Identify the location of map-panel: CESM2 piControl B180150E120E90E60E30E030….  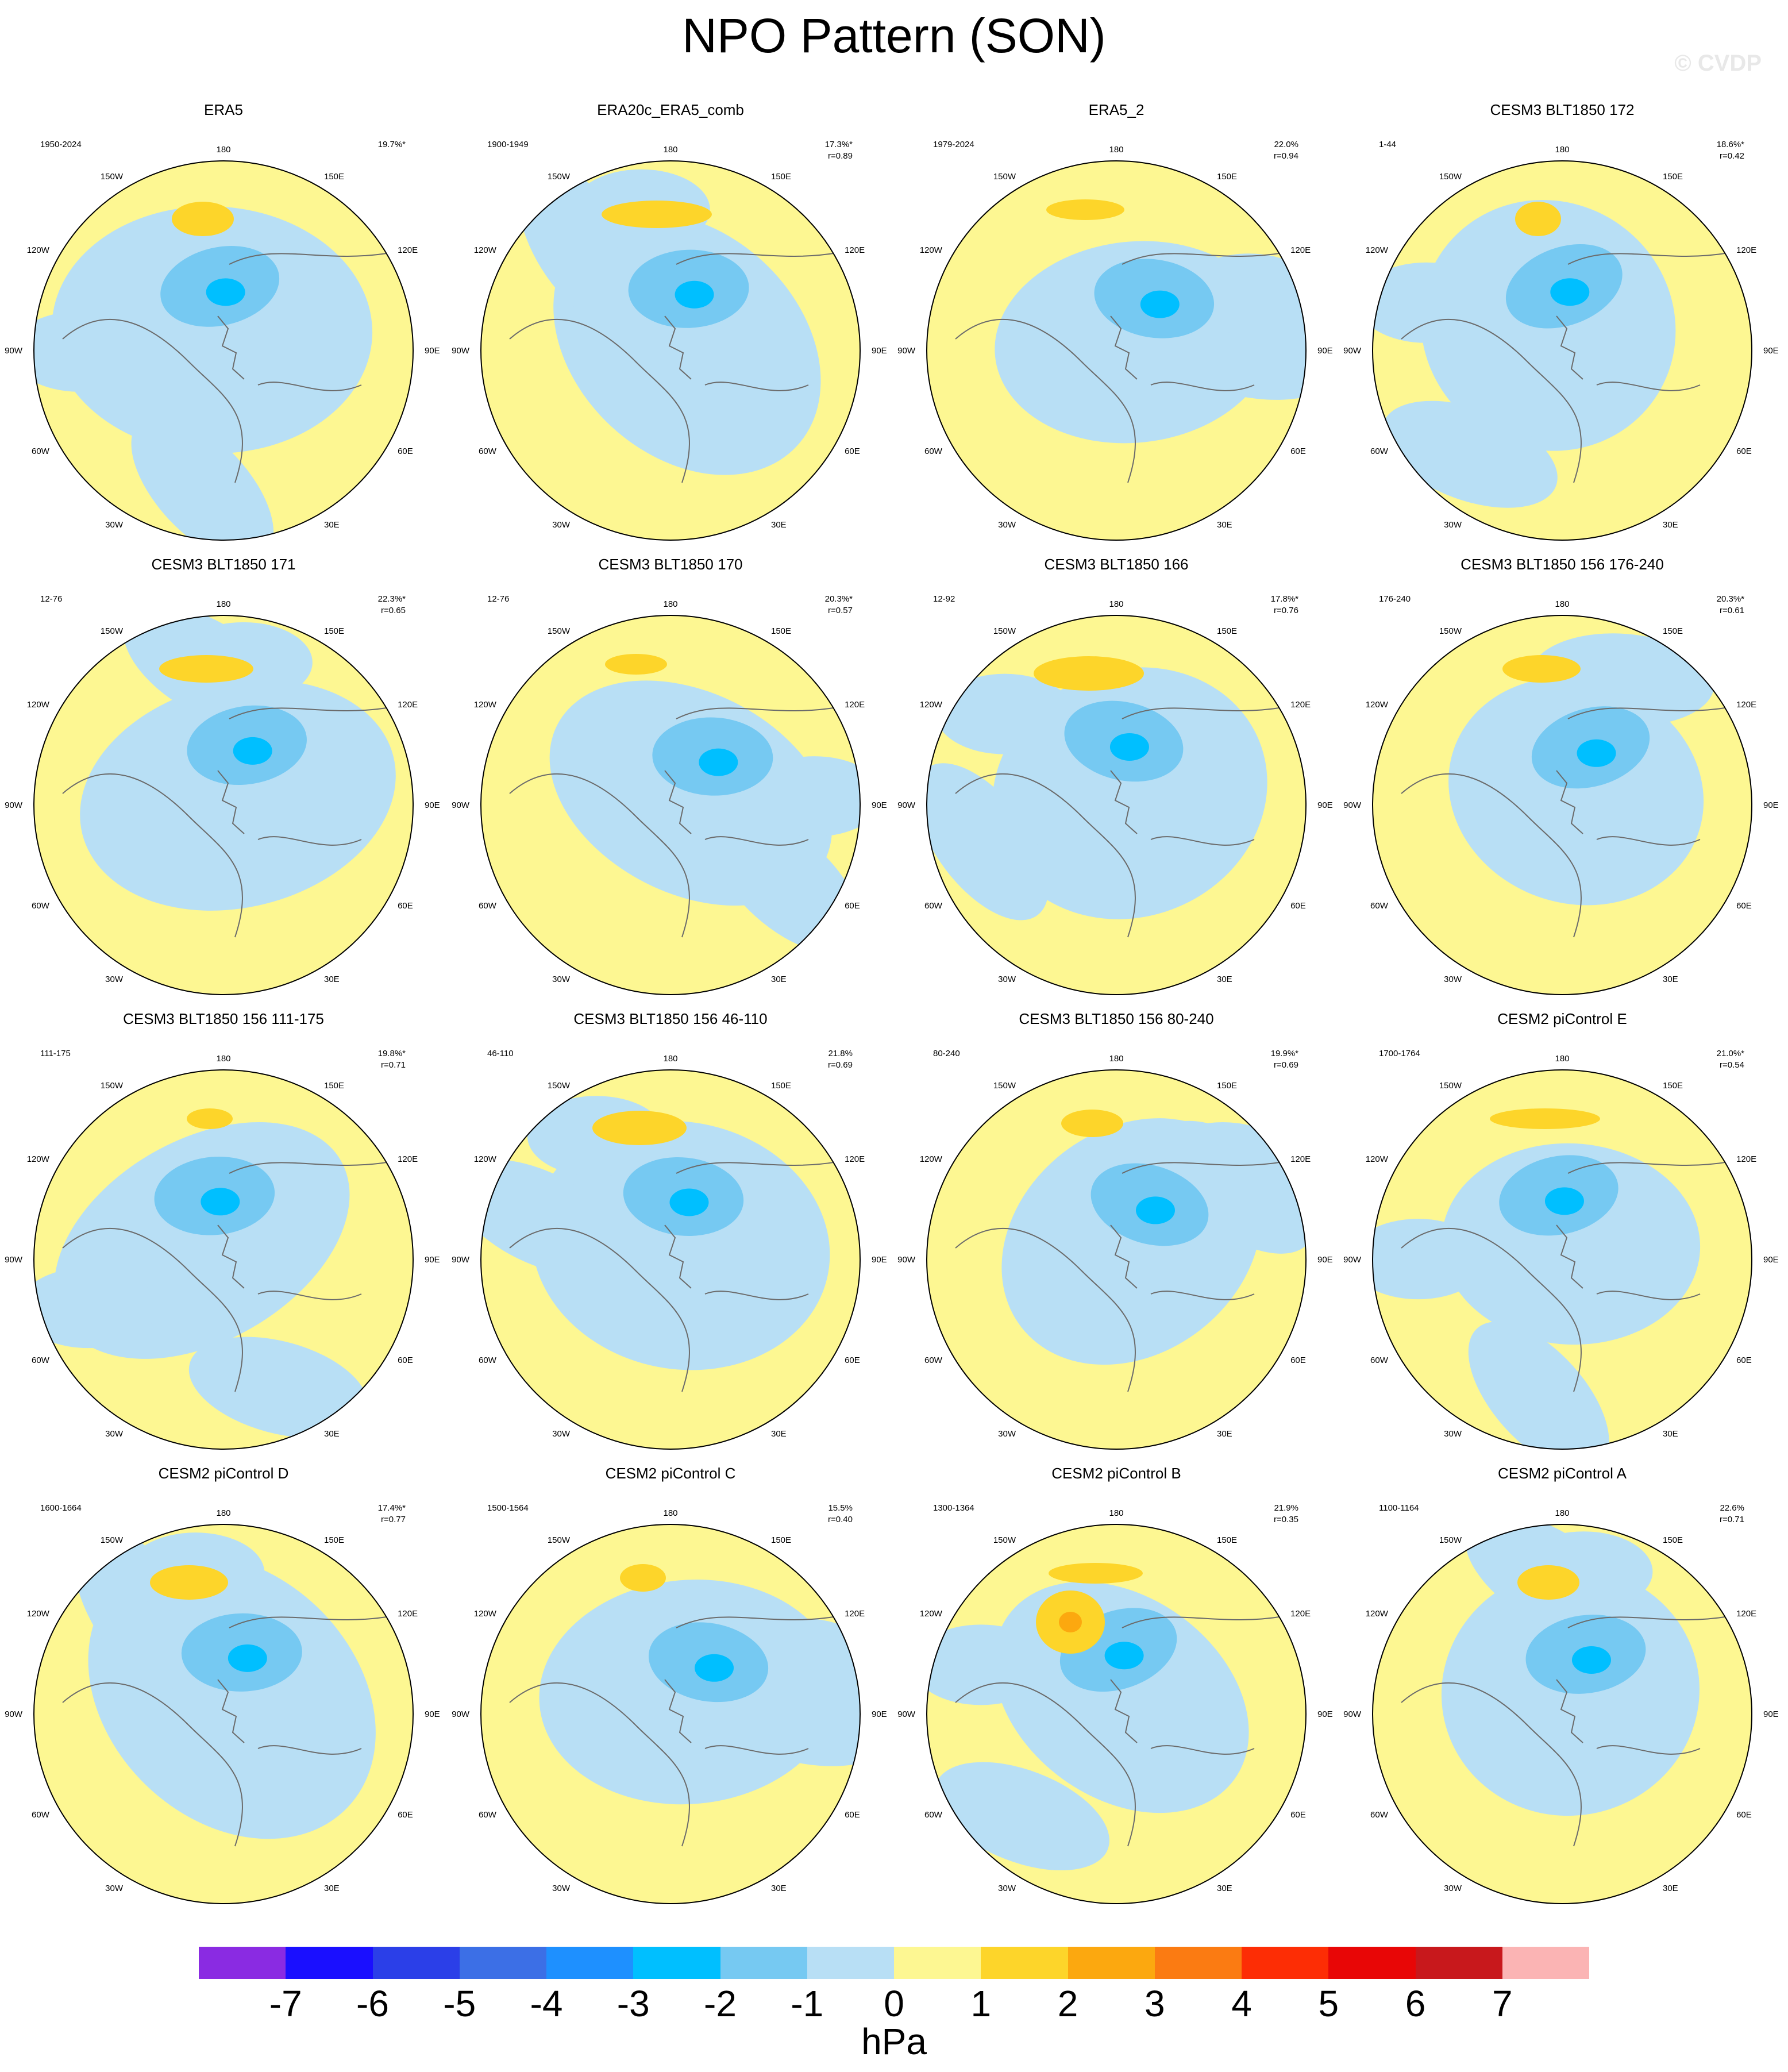
(1116, 1692).